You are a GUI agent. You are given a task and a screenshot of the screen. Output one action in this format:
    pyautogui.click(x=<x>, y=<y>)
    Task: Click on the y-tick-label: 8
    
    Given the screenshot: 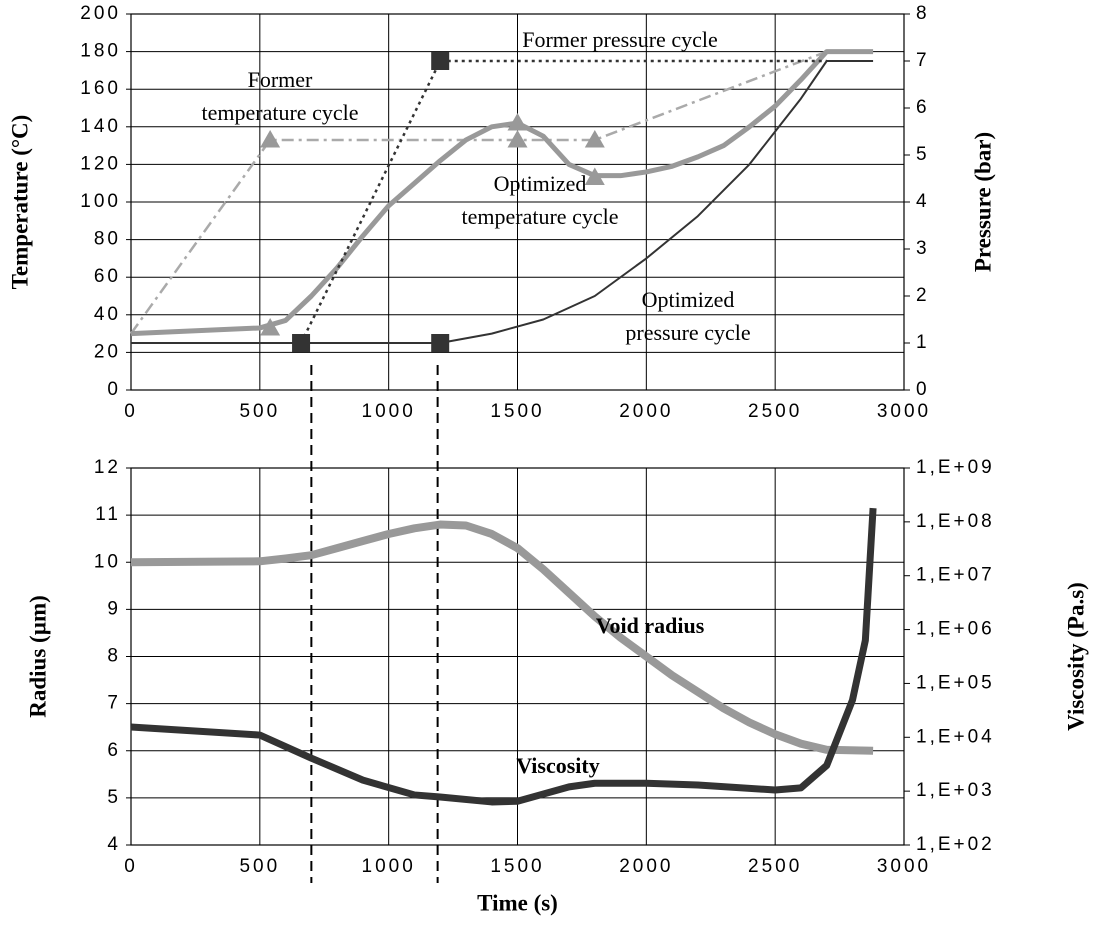 What is the action you would take?
    pyautogui.click(x=114, y=656)
    